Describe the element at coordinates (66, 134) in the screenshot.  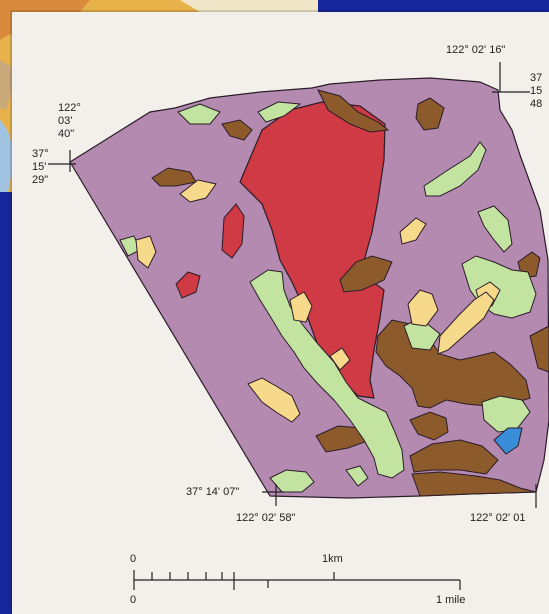
I see `left-lon-sec: 40"` at that location.